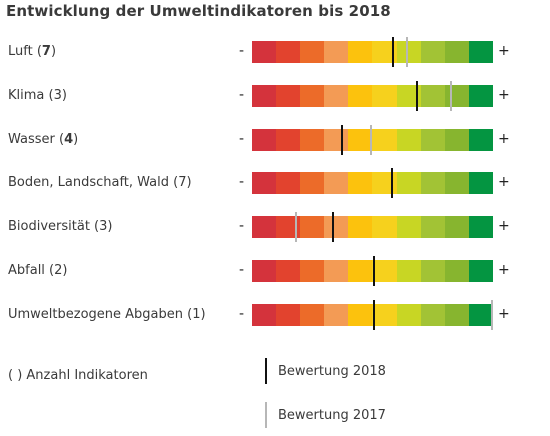  What do you see at coordinates (332, 415) in the screenshot?
I see `legend-label-2017: Bewertung 2017` at bounding box center [332, 415].